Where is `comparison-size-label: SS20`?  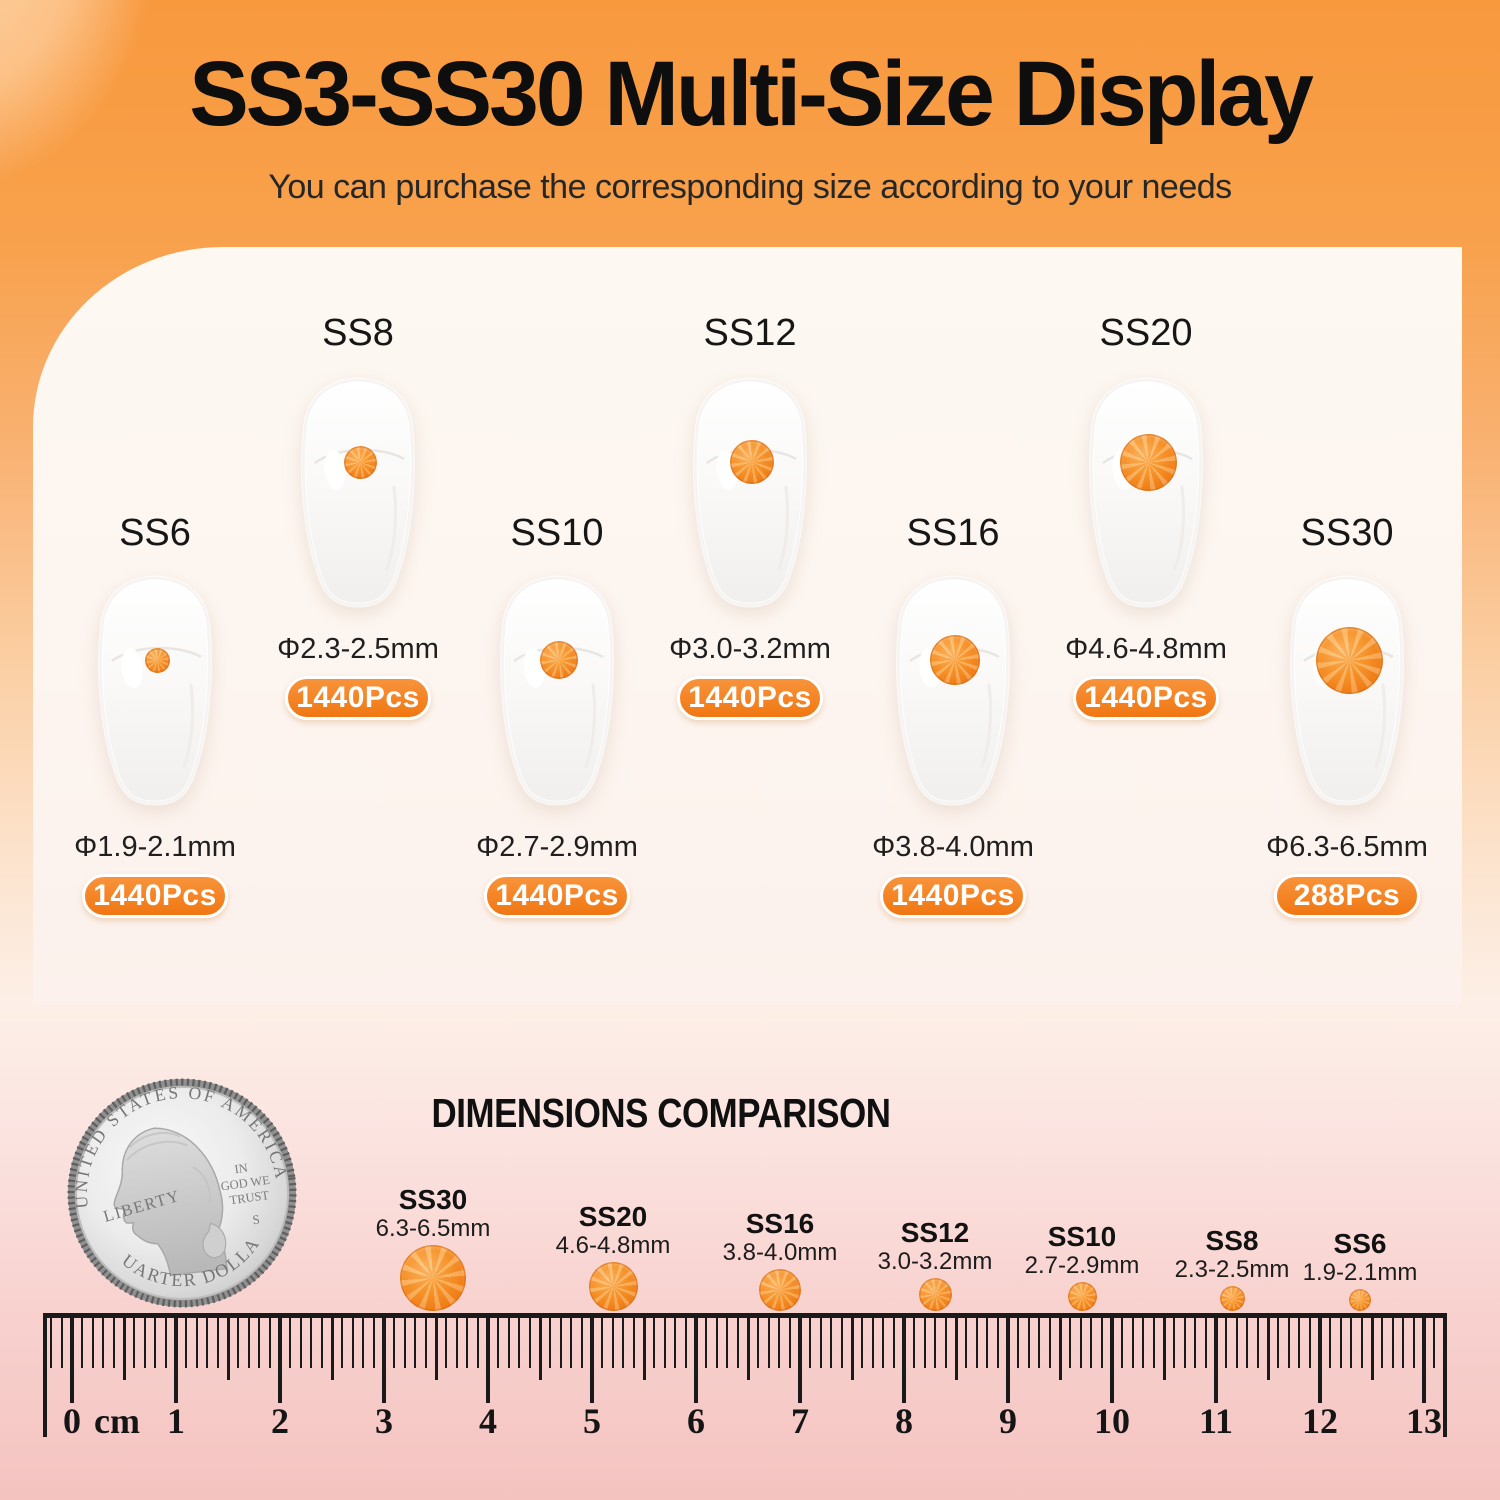 comparison-size-label: SS20 is located at coordinates (613, 1216).